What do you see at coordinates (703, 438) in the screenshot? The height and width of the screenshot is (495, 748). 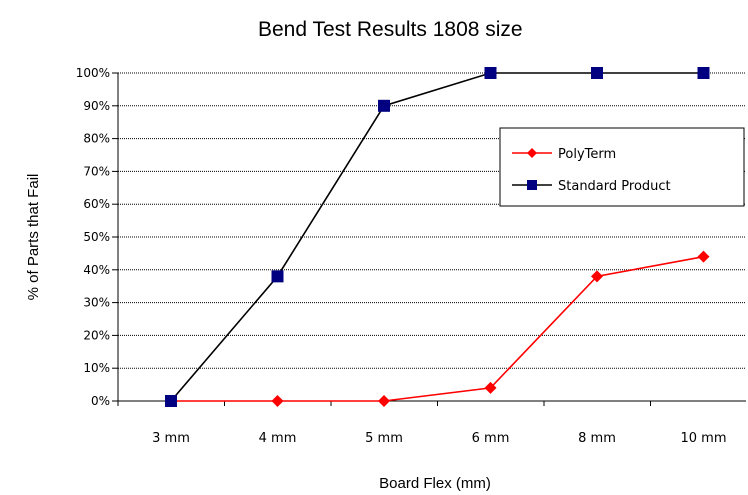 I see `x-tick-label: 10 mm` at bounding box center [703, 438].